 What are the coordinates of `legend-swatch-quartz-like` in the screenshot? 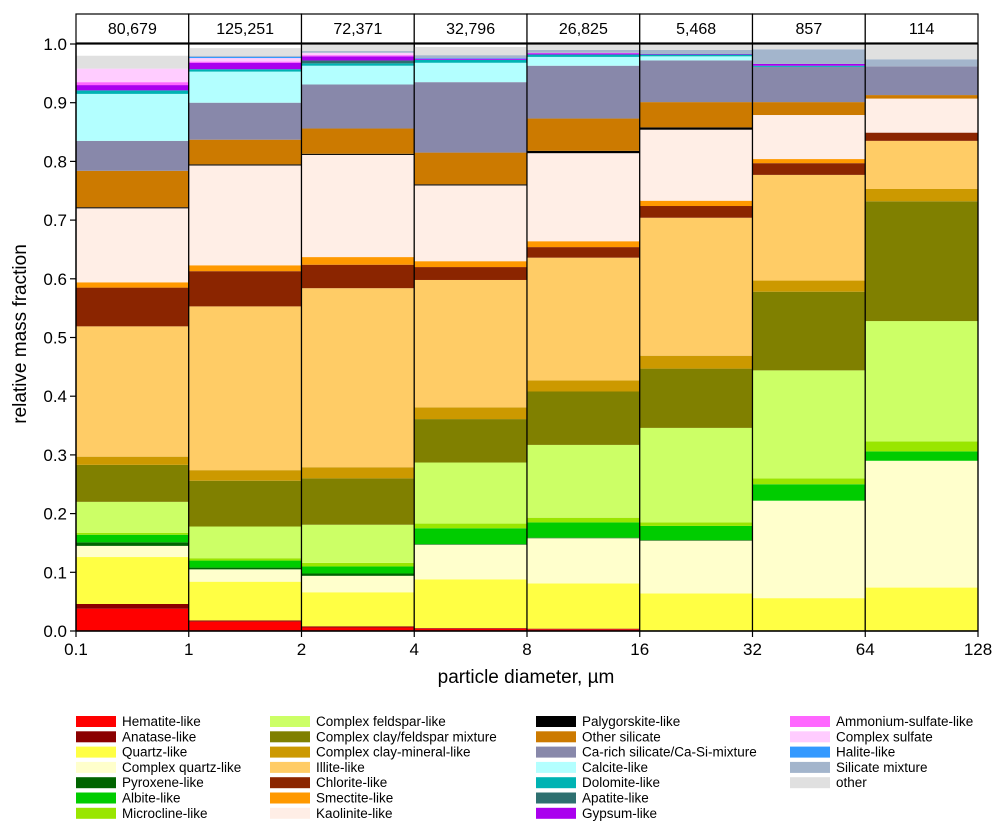 It's located at (96, 752).